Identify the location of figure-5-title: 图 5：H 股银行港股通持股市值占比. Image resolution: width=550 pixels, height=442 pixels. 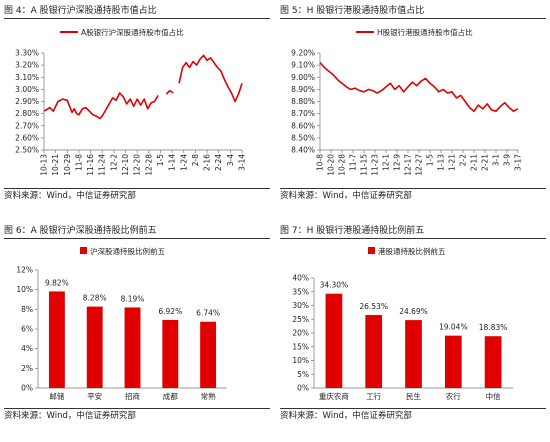
(413, 11).